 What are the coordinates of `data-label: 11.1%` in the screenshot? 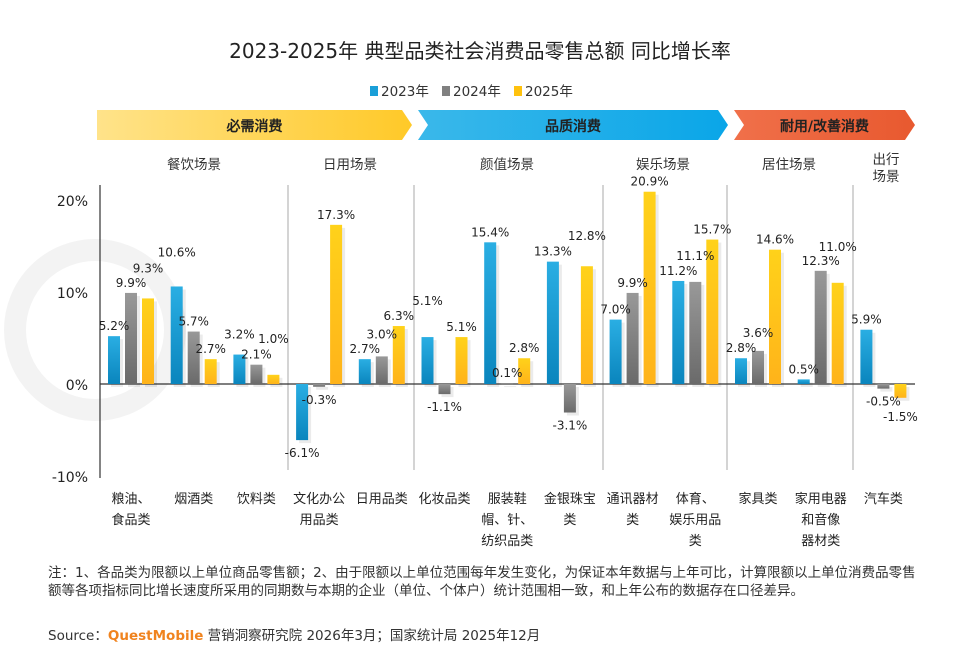 It's located at (695, 256).